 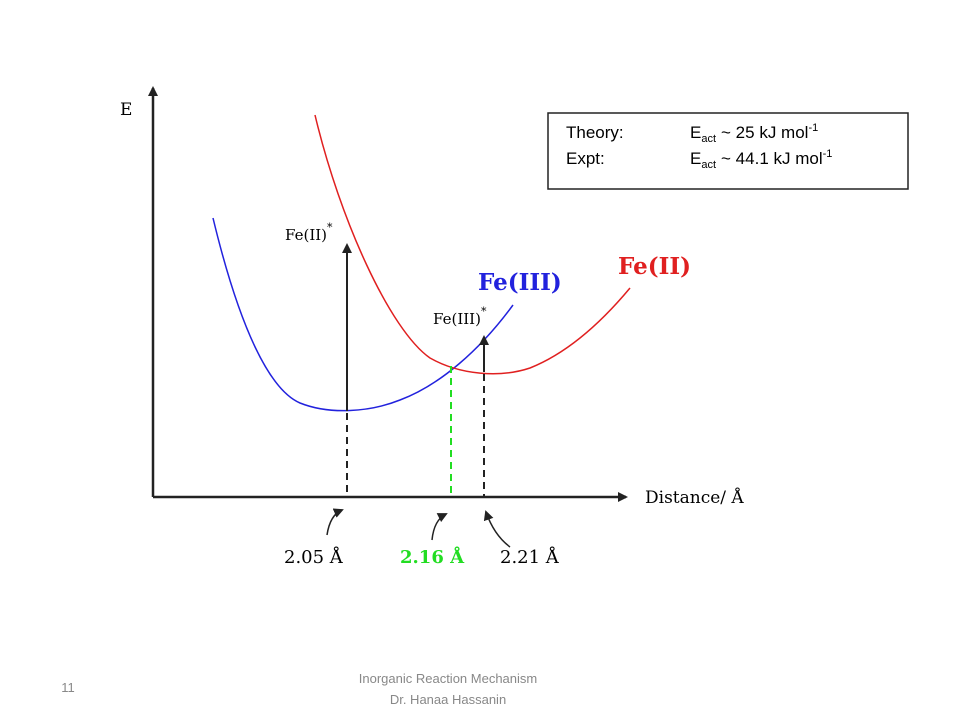 I want to click on footer-line: Dr. Hanaa Hassanin, so click(x=448, y=699).